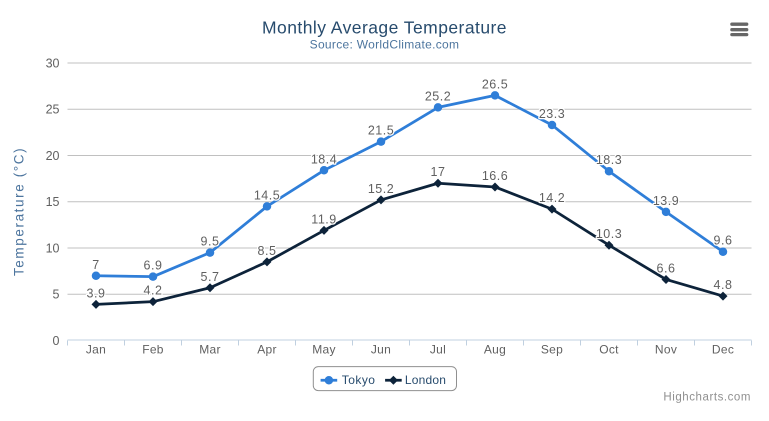  Describe the element at coordinates (723, 350) in the screenshot. I see `svg-text: Dec` at that location.